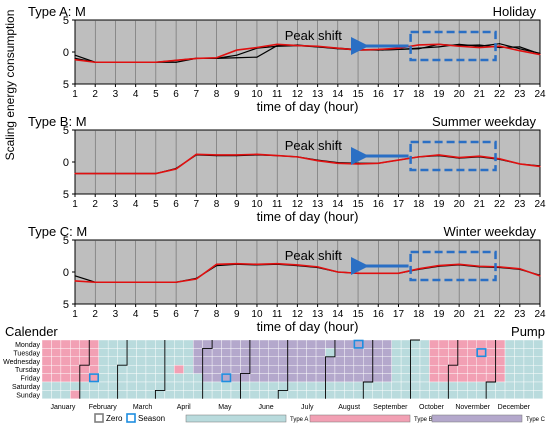 This screenshot has width=550, height=432. What do you see at coordinates (277, 314) in the screenshot?
I see `x-tick-label: 11` at bounding box center [277, 314].